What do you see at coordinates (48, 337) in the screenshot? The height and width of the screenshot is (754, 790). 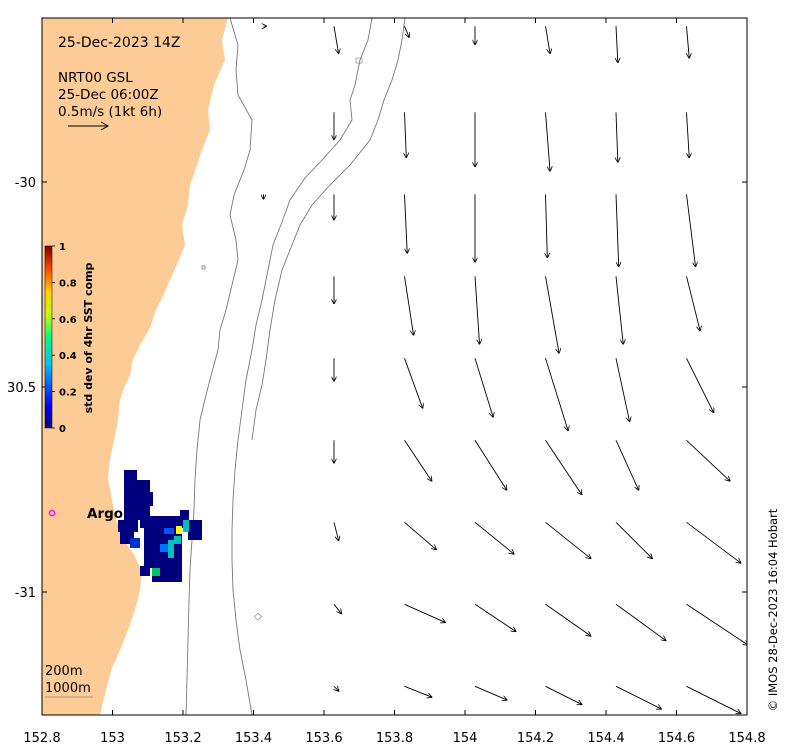 I see `colorbar-gradient` at bounding box center [48, 337].